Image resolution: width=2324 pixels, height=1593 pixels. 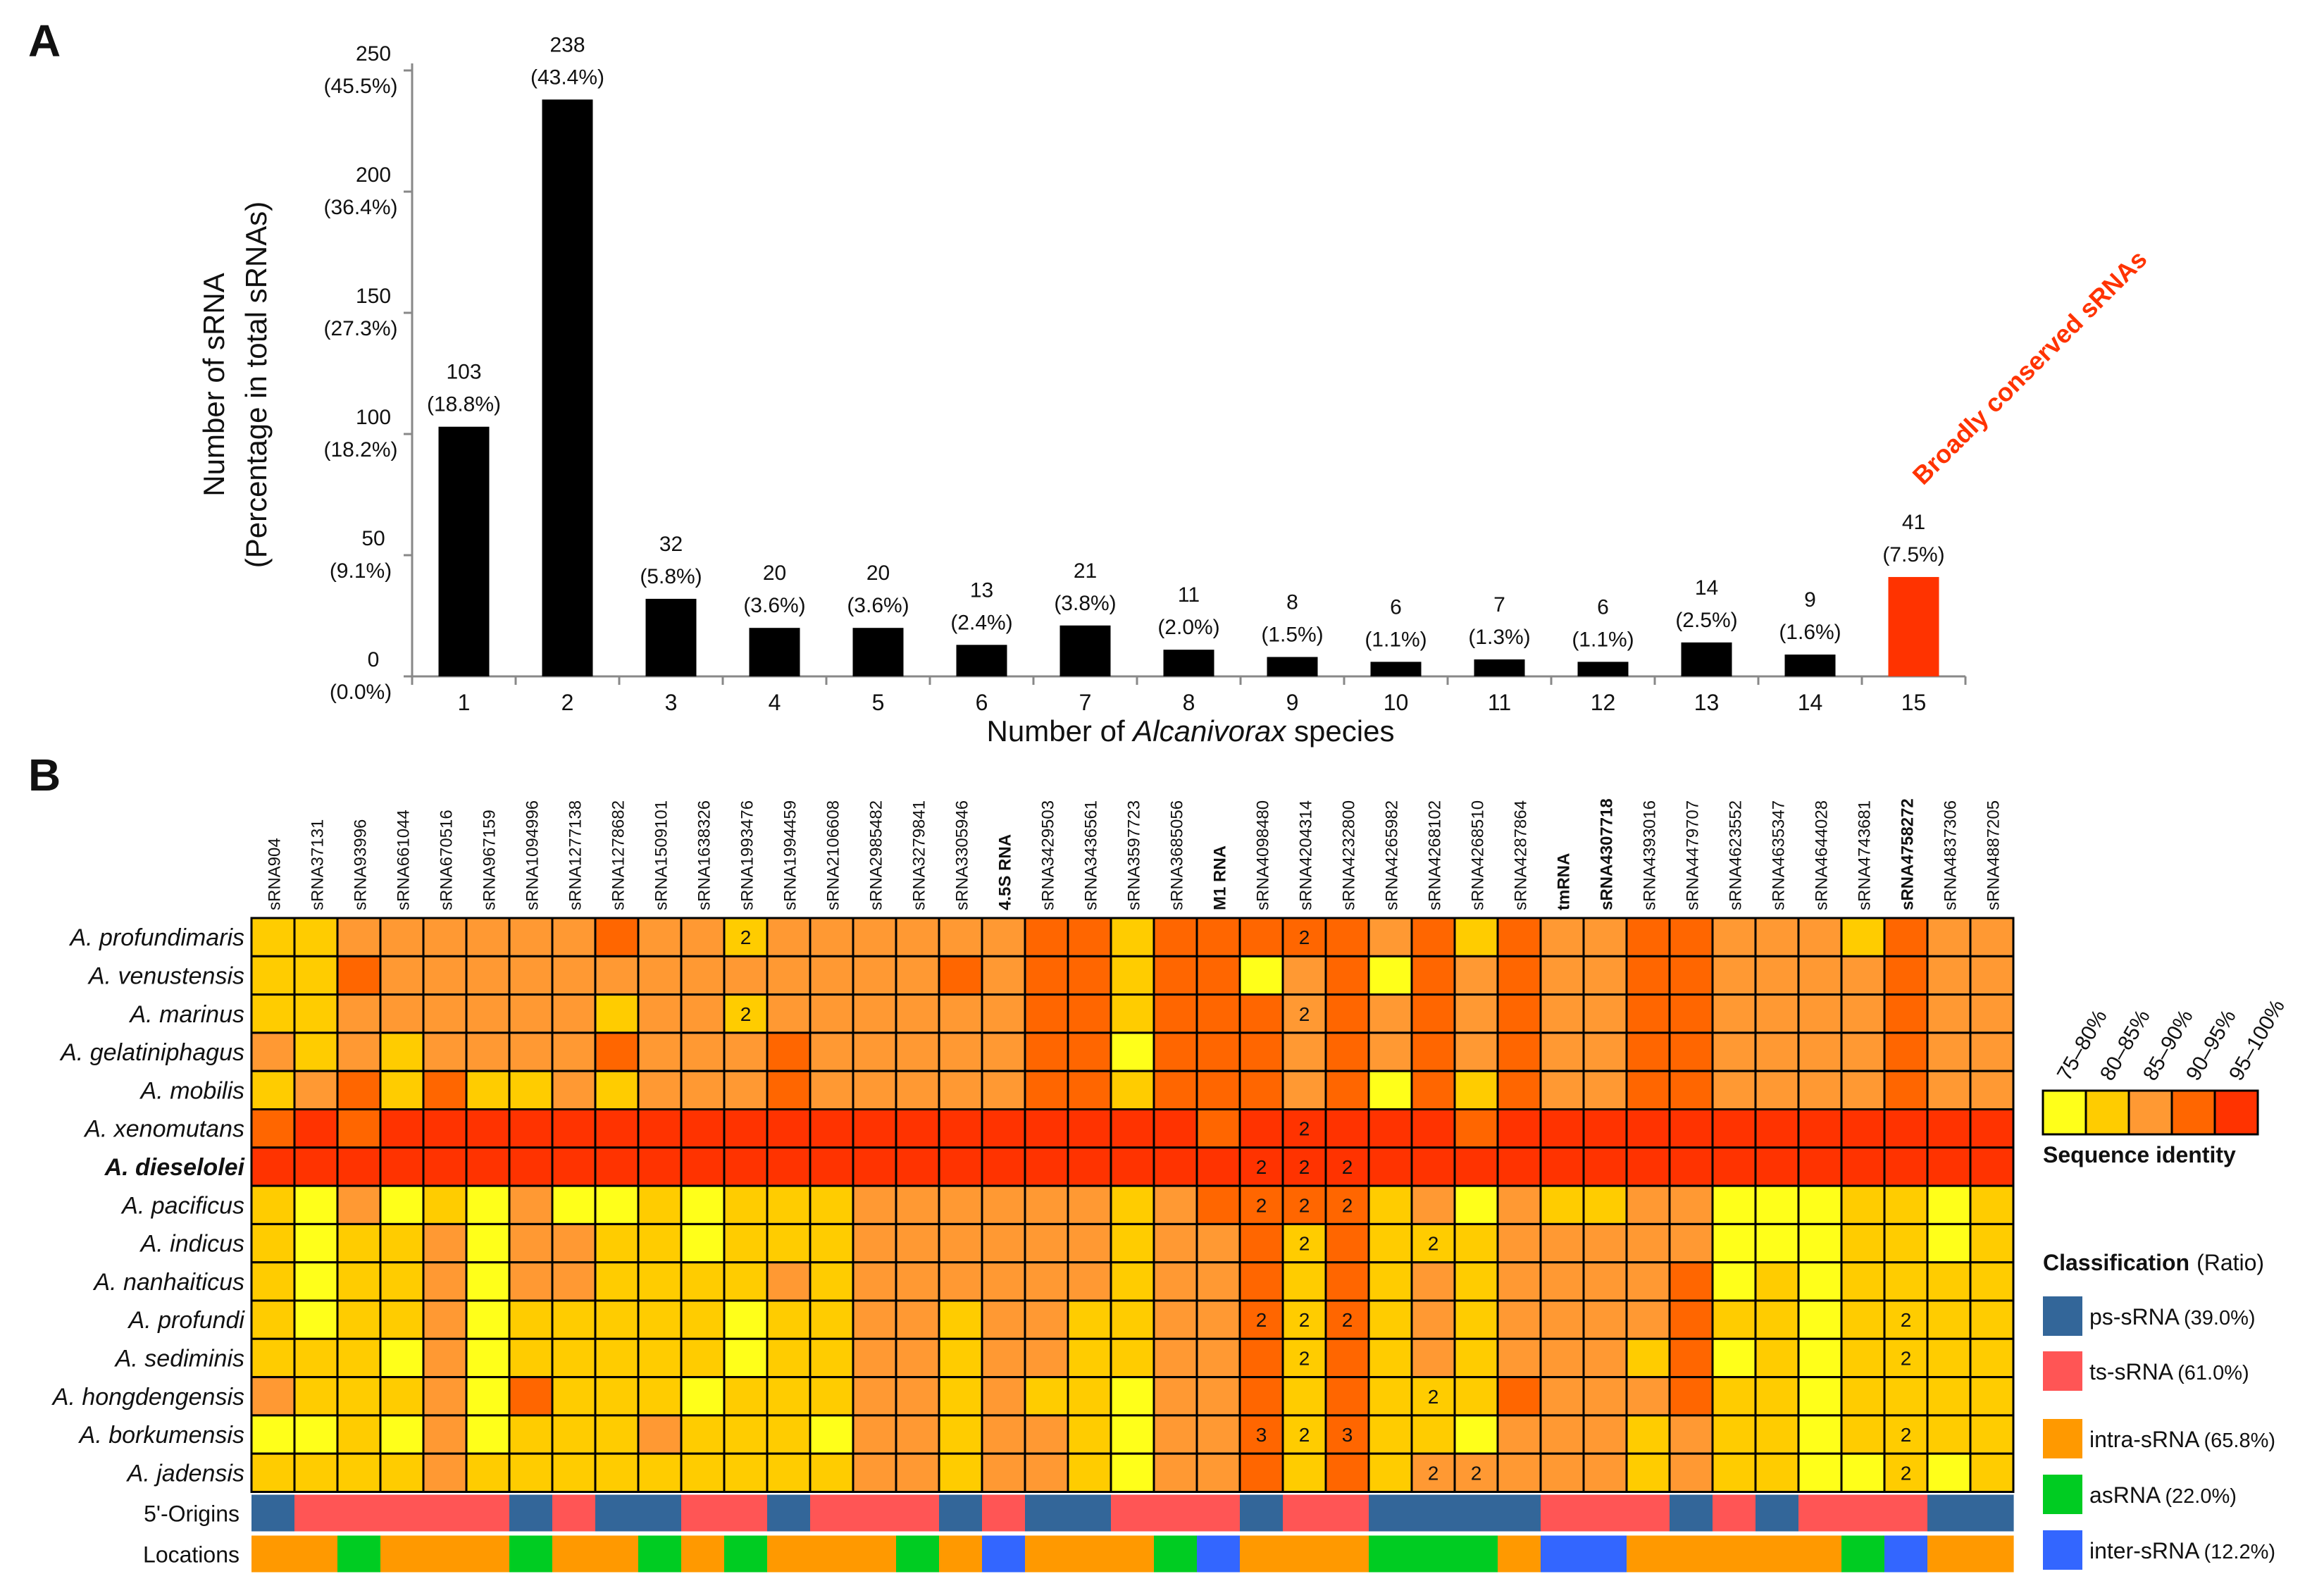 What do you see at coordinates (464, 702) in the screenshot?
I see `x-tick-label: 1` at bounding box center [464, 702].